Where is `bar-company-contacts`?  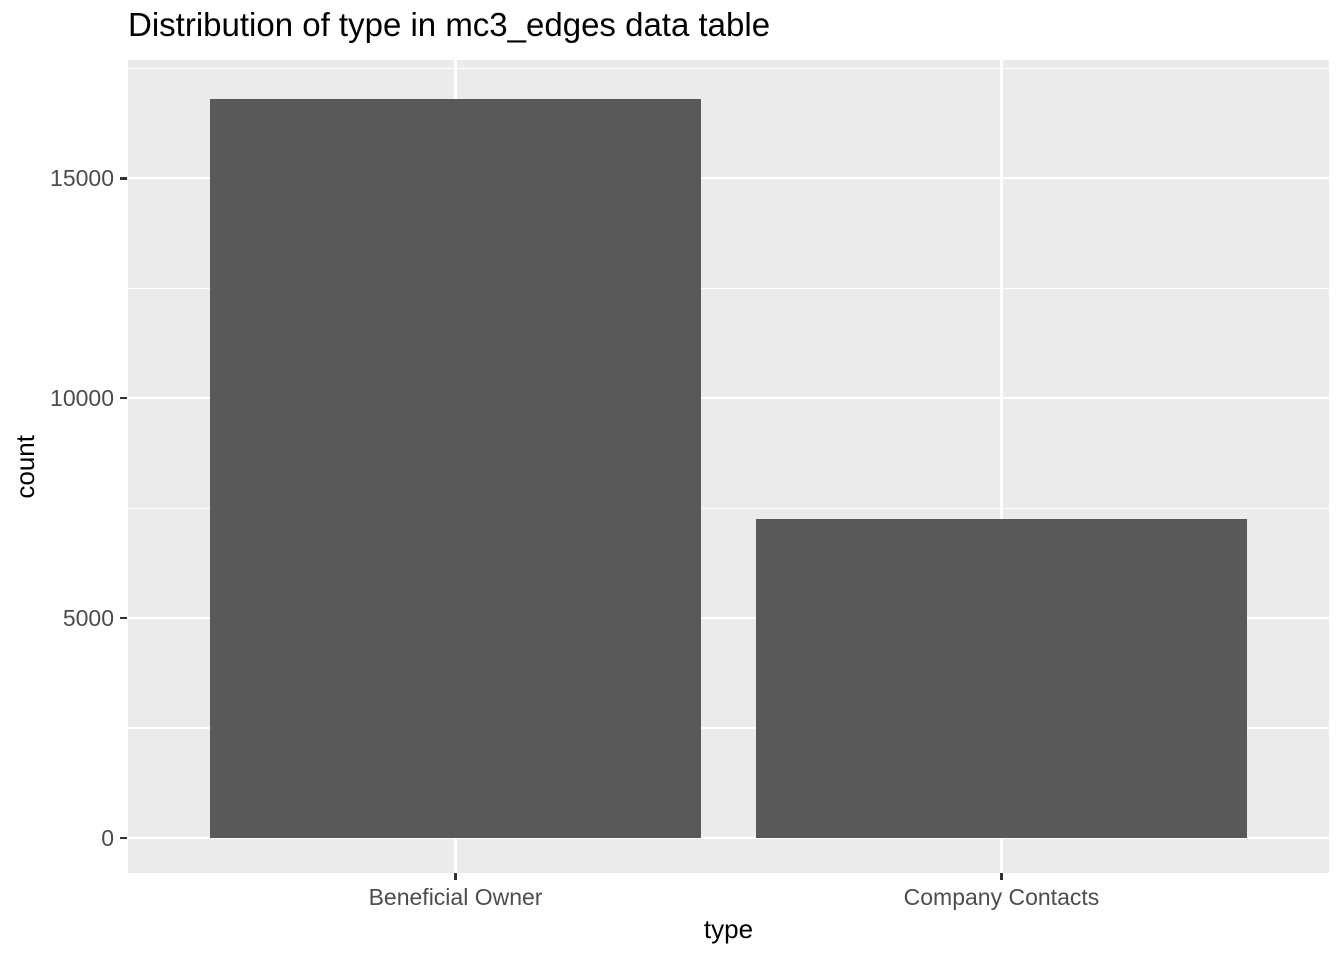
bar-company-contacts is located at coordinates (1001, 679).